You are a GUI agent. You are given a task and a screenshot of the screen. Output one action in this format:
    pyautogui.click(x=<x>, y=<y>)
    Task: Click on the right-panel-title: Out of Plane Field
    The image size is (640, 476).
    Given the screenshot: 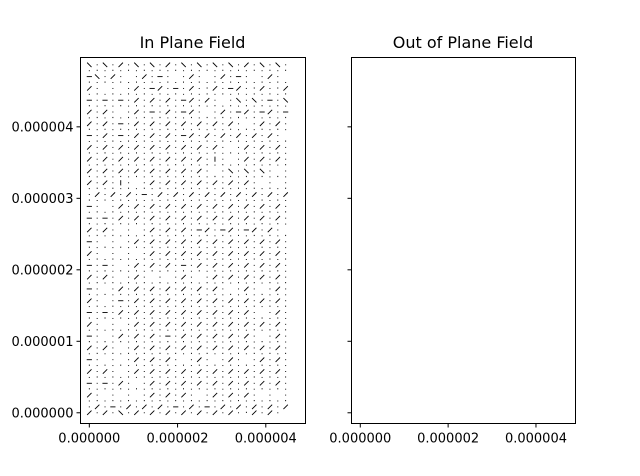 What is the action you would take?
    pyautogui.click(x=463, y=42)
    